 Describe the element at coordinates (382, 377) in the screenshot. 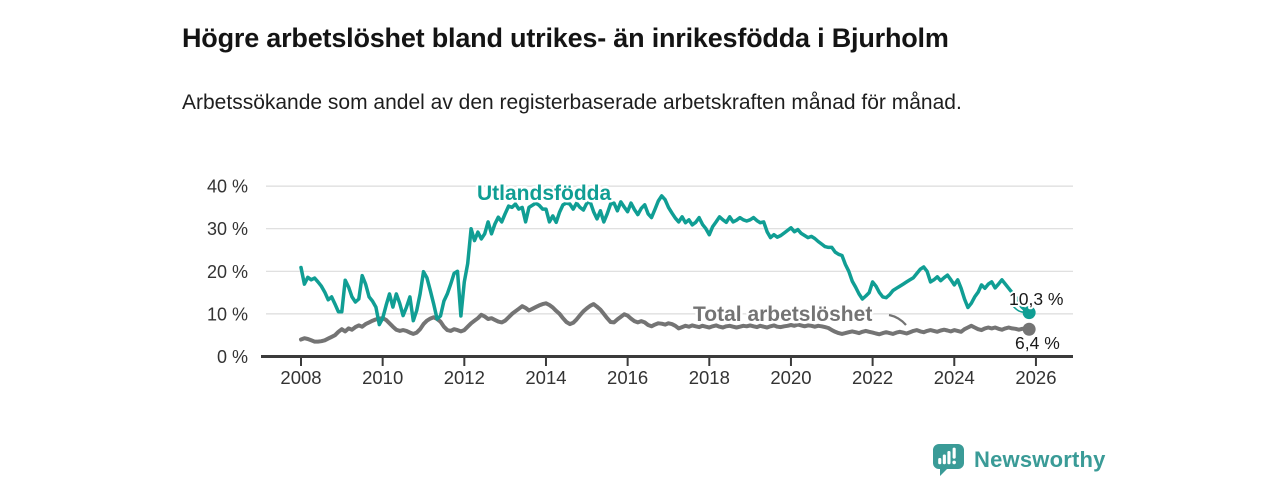

I see `x-tick-label: 2010` at that location.